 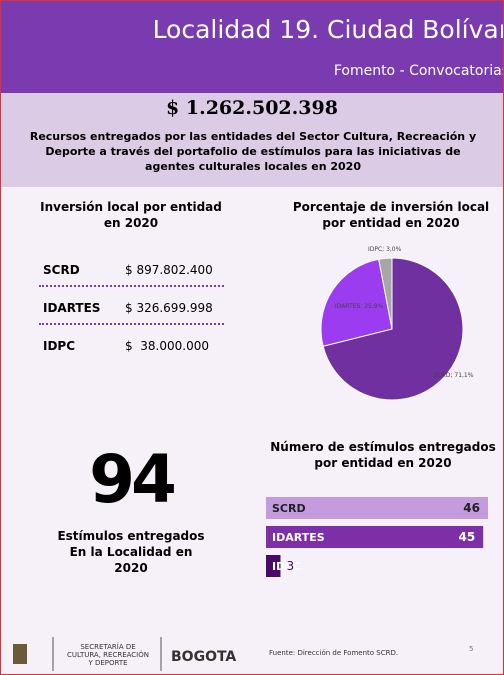 I want to click on subtitle: Fomento - Convocatorias, so click(x=418, y=71).